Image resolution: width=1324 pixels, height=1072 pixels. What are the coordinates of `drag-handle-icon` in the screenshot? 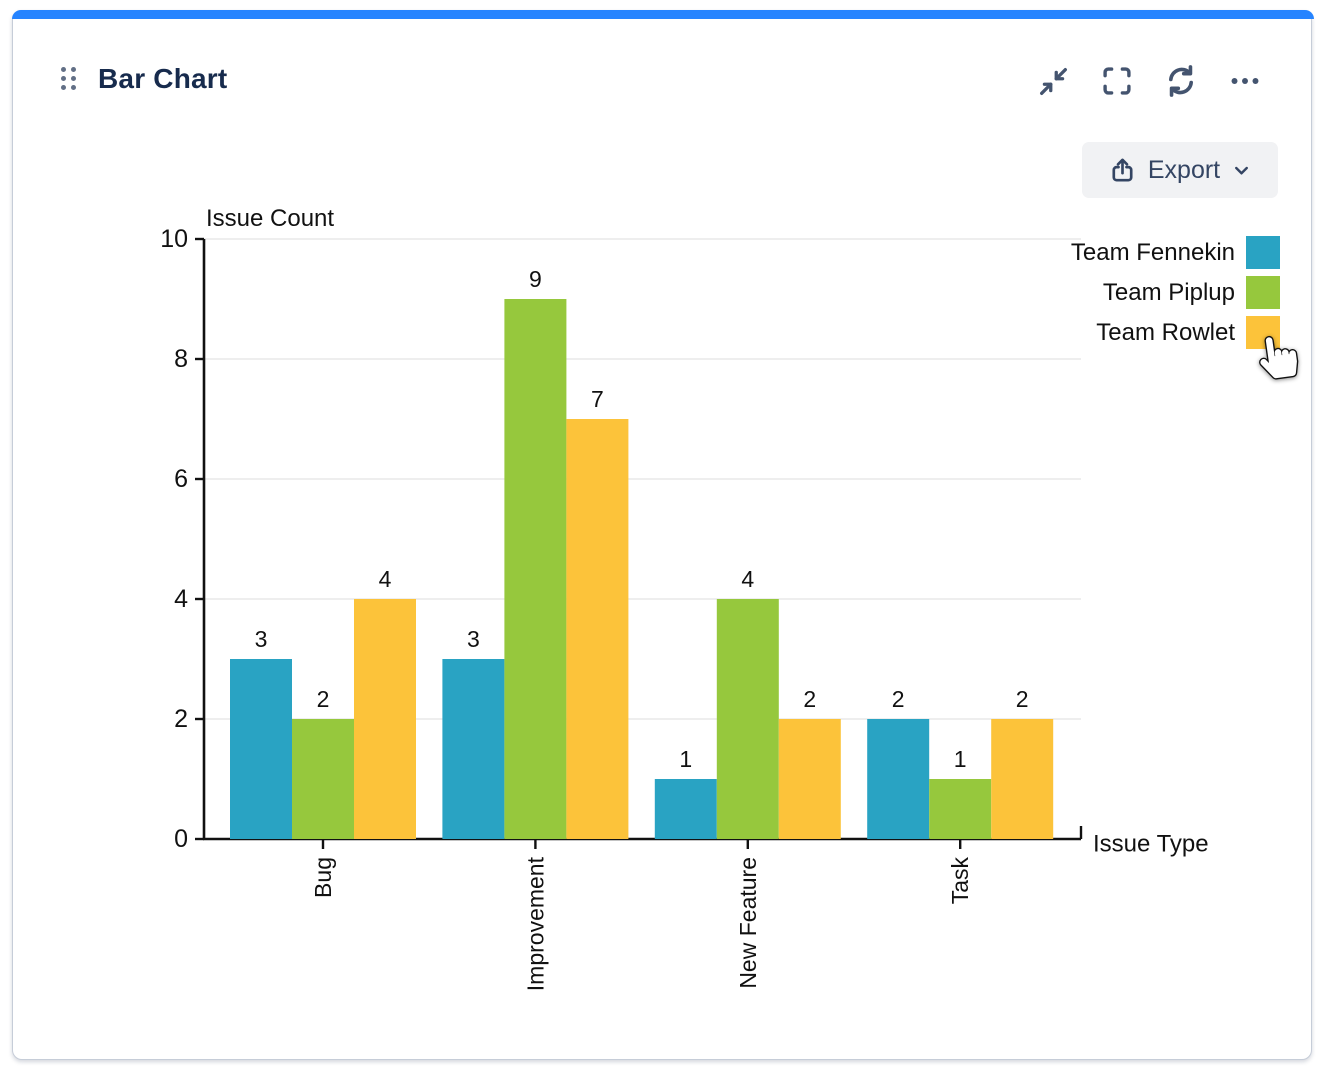 It's located at (69, 81).